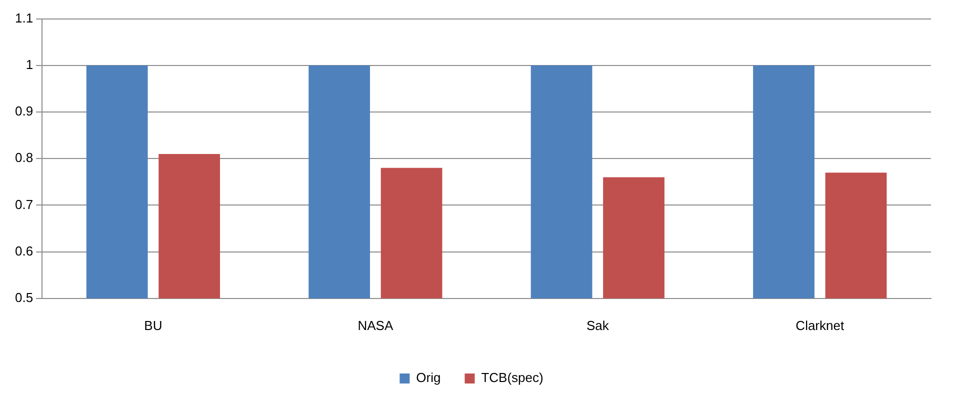 The image size is (953, 407). Describe the element at coordinates (30, 64) in the screenshot. I see `y-tick-label: 1` at that location.